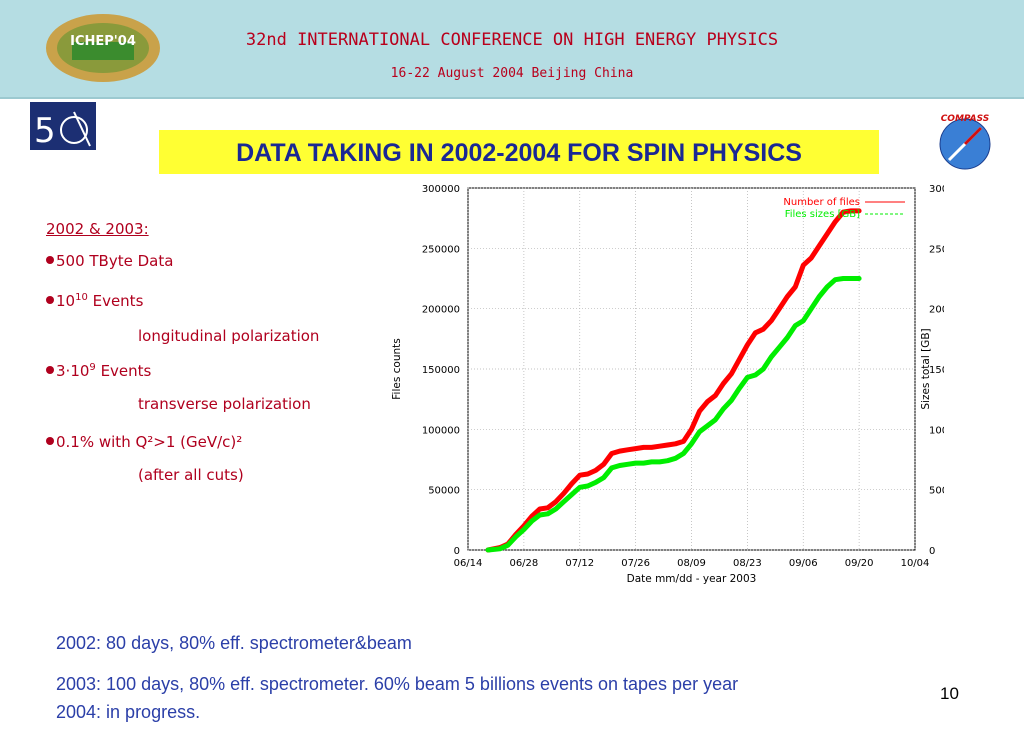 This screenshot has height=741, width=1024. I want to click on y-tick-label: 0, so click(457, 551).